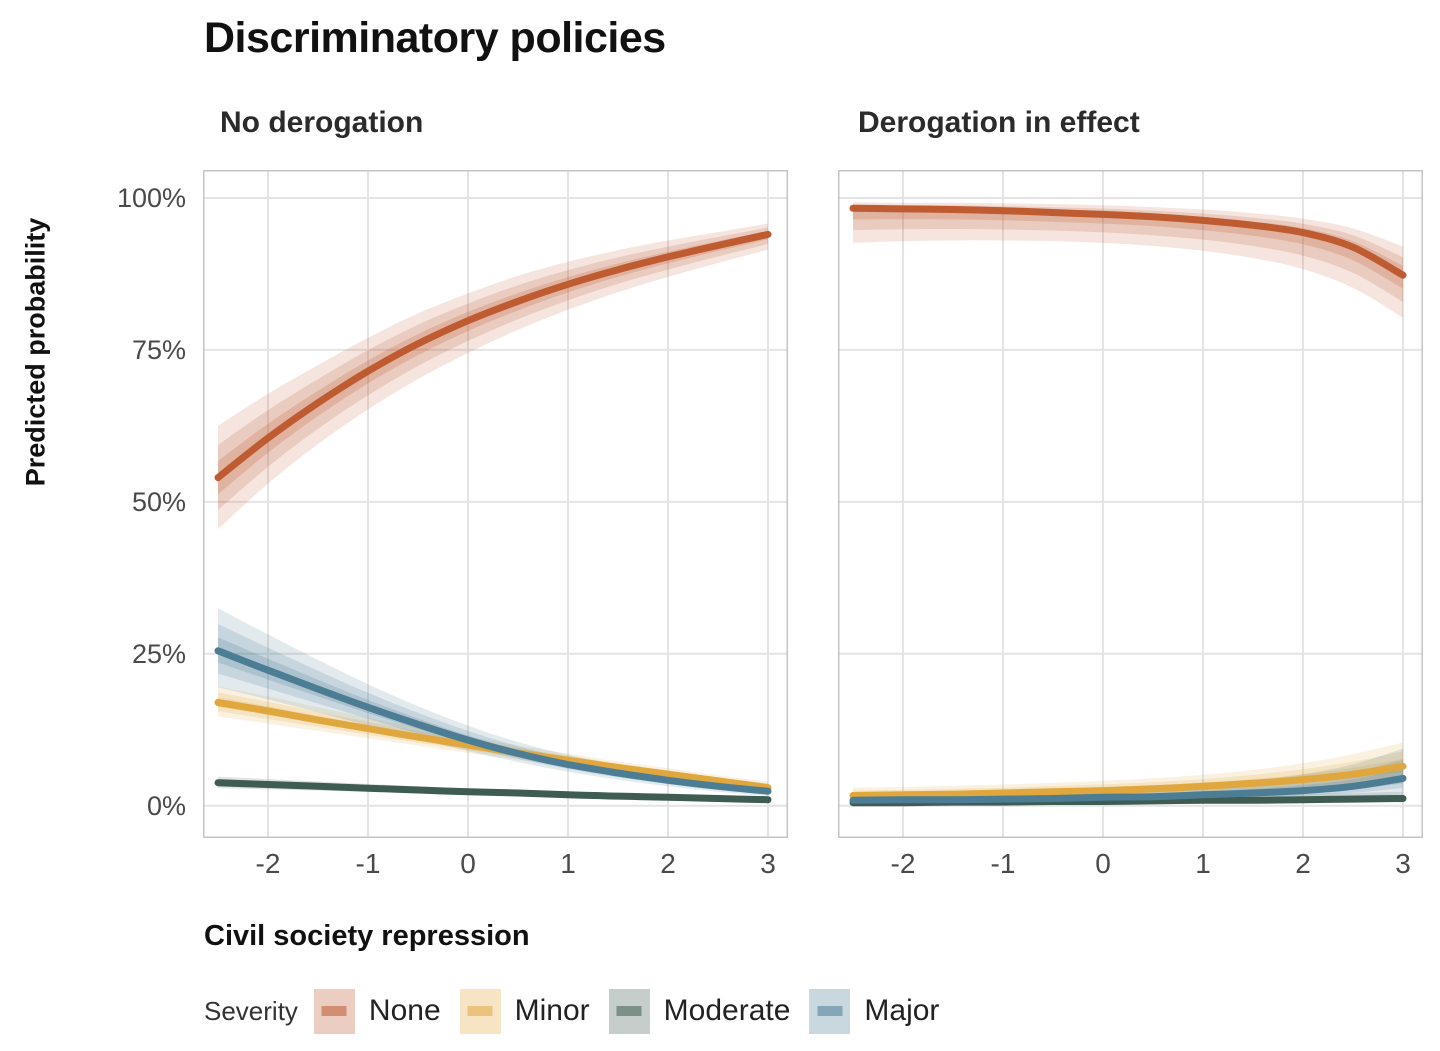  What do you see at coordinates (999, 122) in the screenshot?
I see `facet-title-derogation-in-effect: Derogation in effect` at bounding box center [999, 122].